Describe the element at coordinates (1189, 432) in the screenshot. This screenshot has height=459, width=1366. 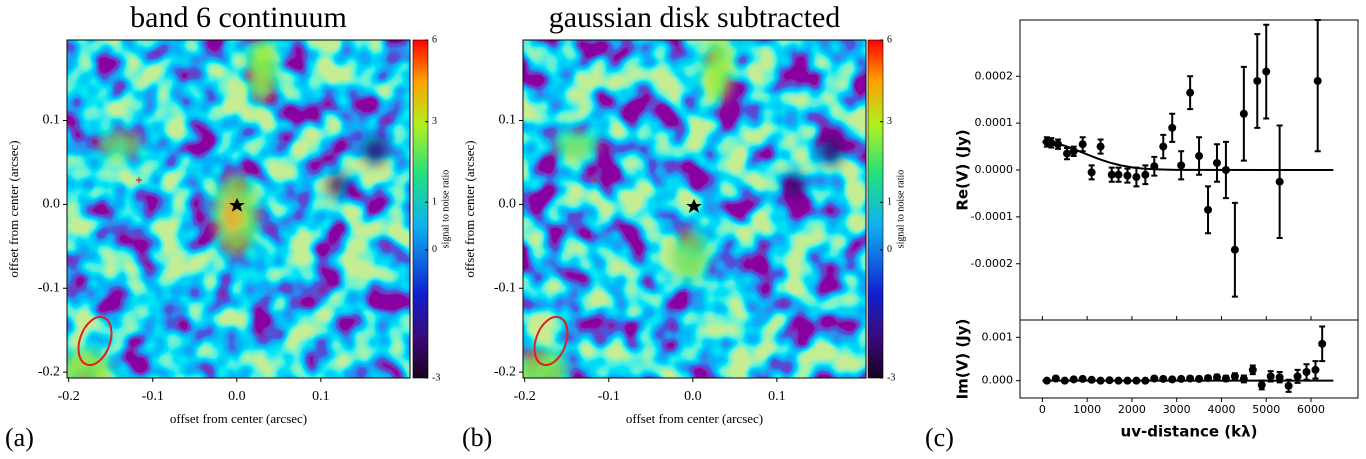
I see `x-axis-label: uv-distance (kλ)` at that location.